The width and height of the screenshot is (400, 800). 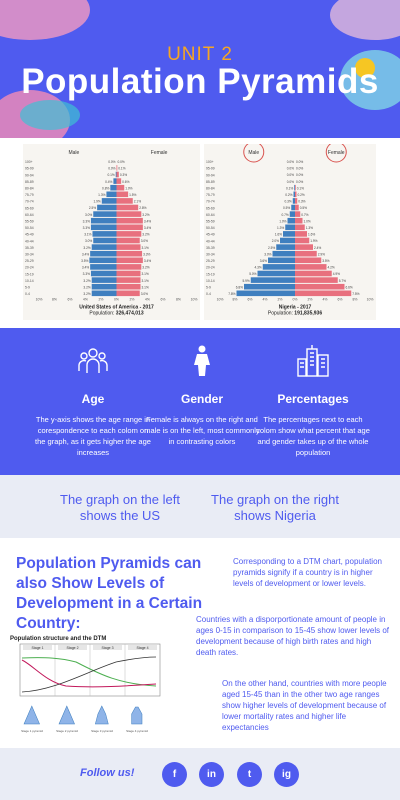 I want to click on x-tick: 0%, so click(x=116, y=300).